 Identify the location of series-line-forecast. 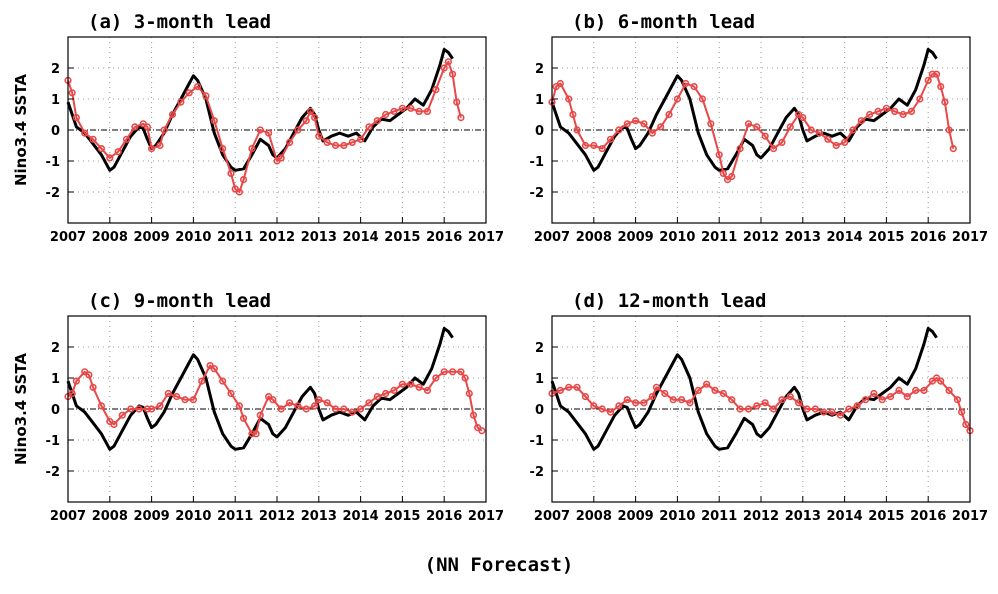
(761, 404).